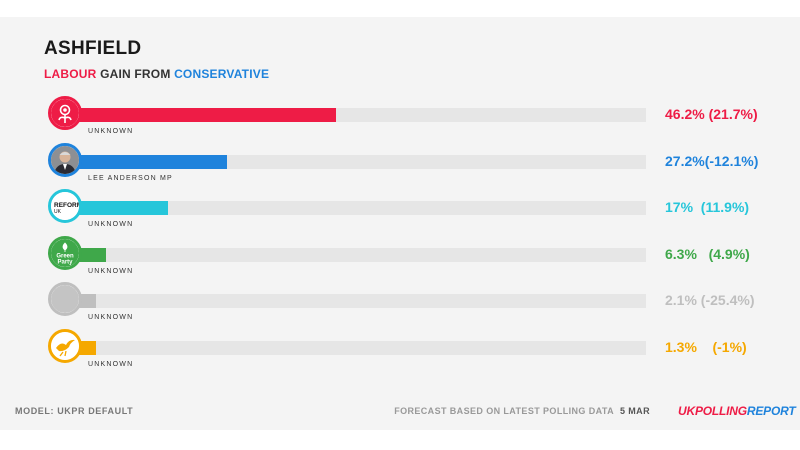 This screenshot has height=450, width=800. I want to click on blank-party-icon, so click(65, 299).